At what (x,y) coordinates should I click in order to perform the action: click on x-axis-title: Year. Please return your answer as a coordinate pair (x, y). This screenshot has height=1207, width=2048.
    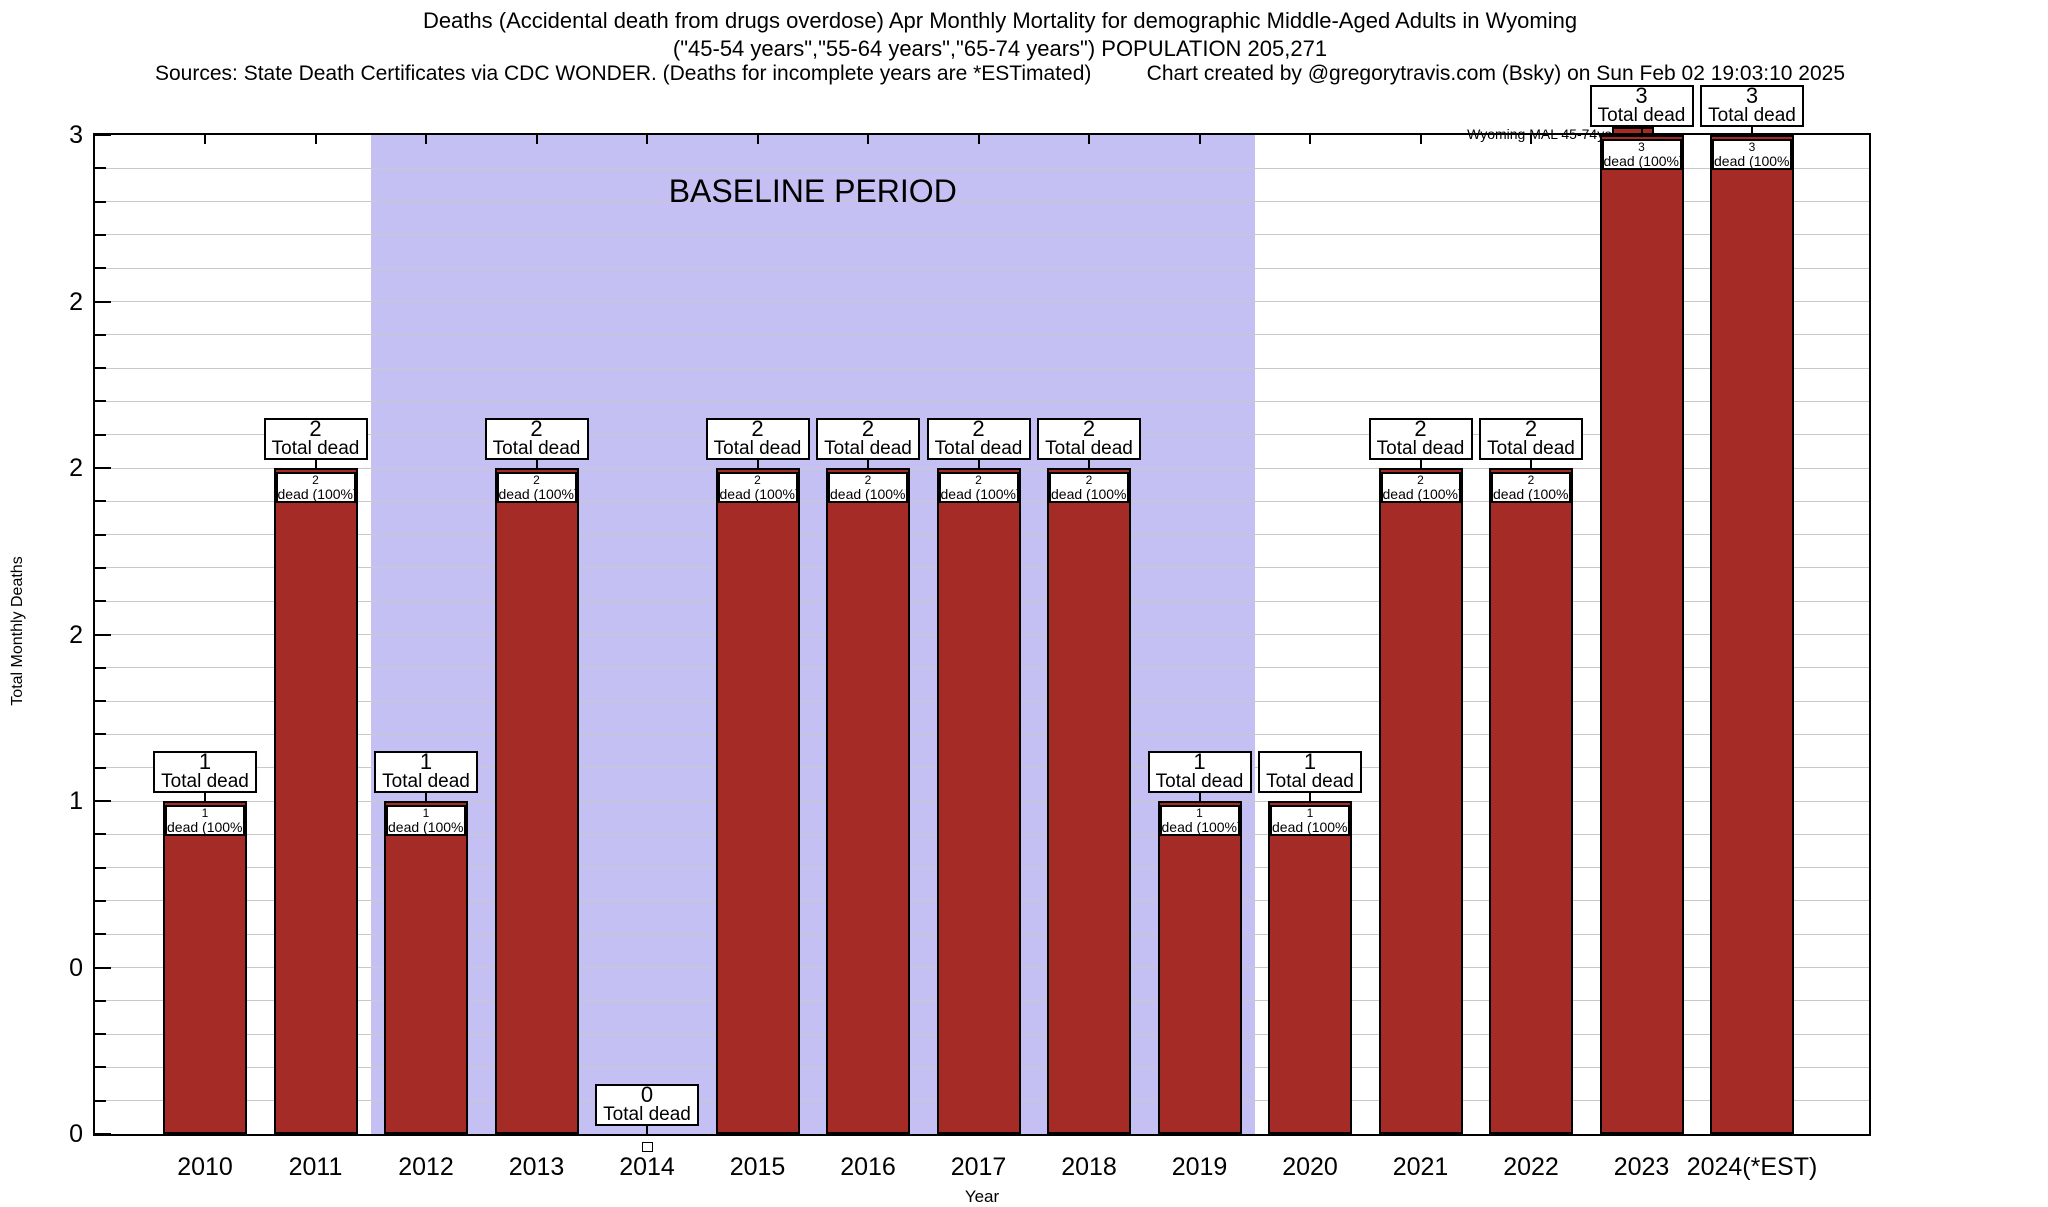
    Looking at the image, I should click on (982, 1196).